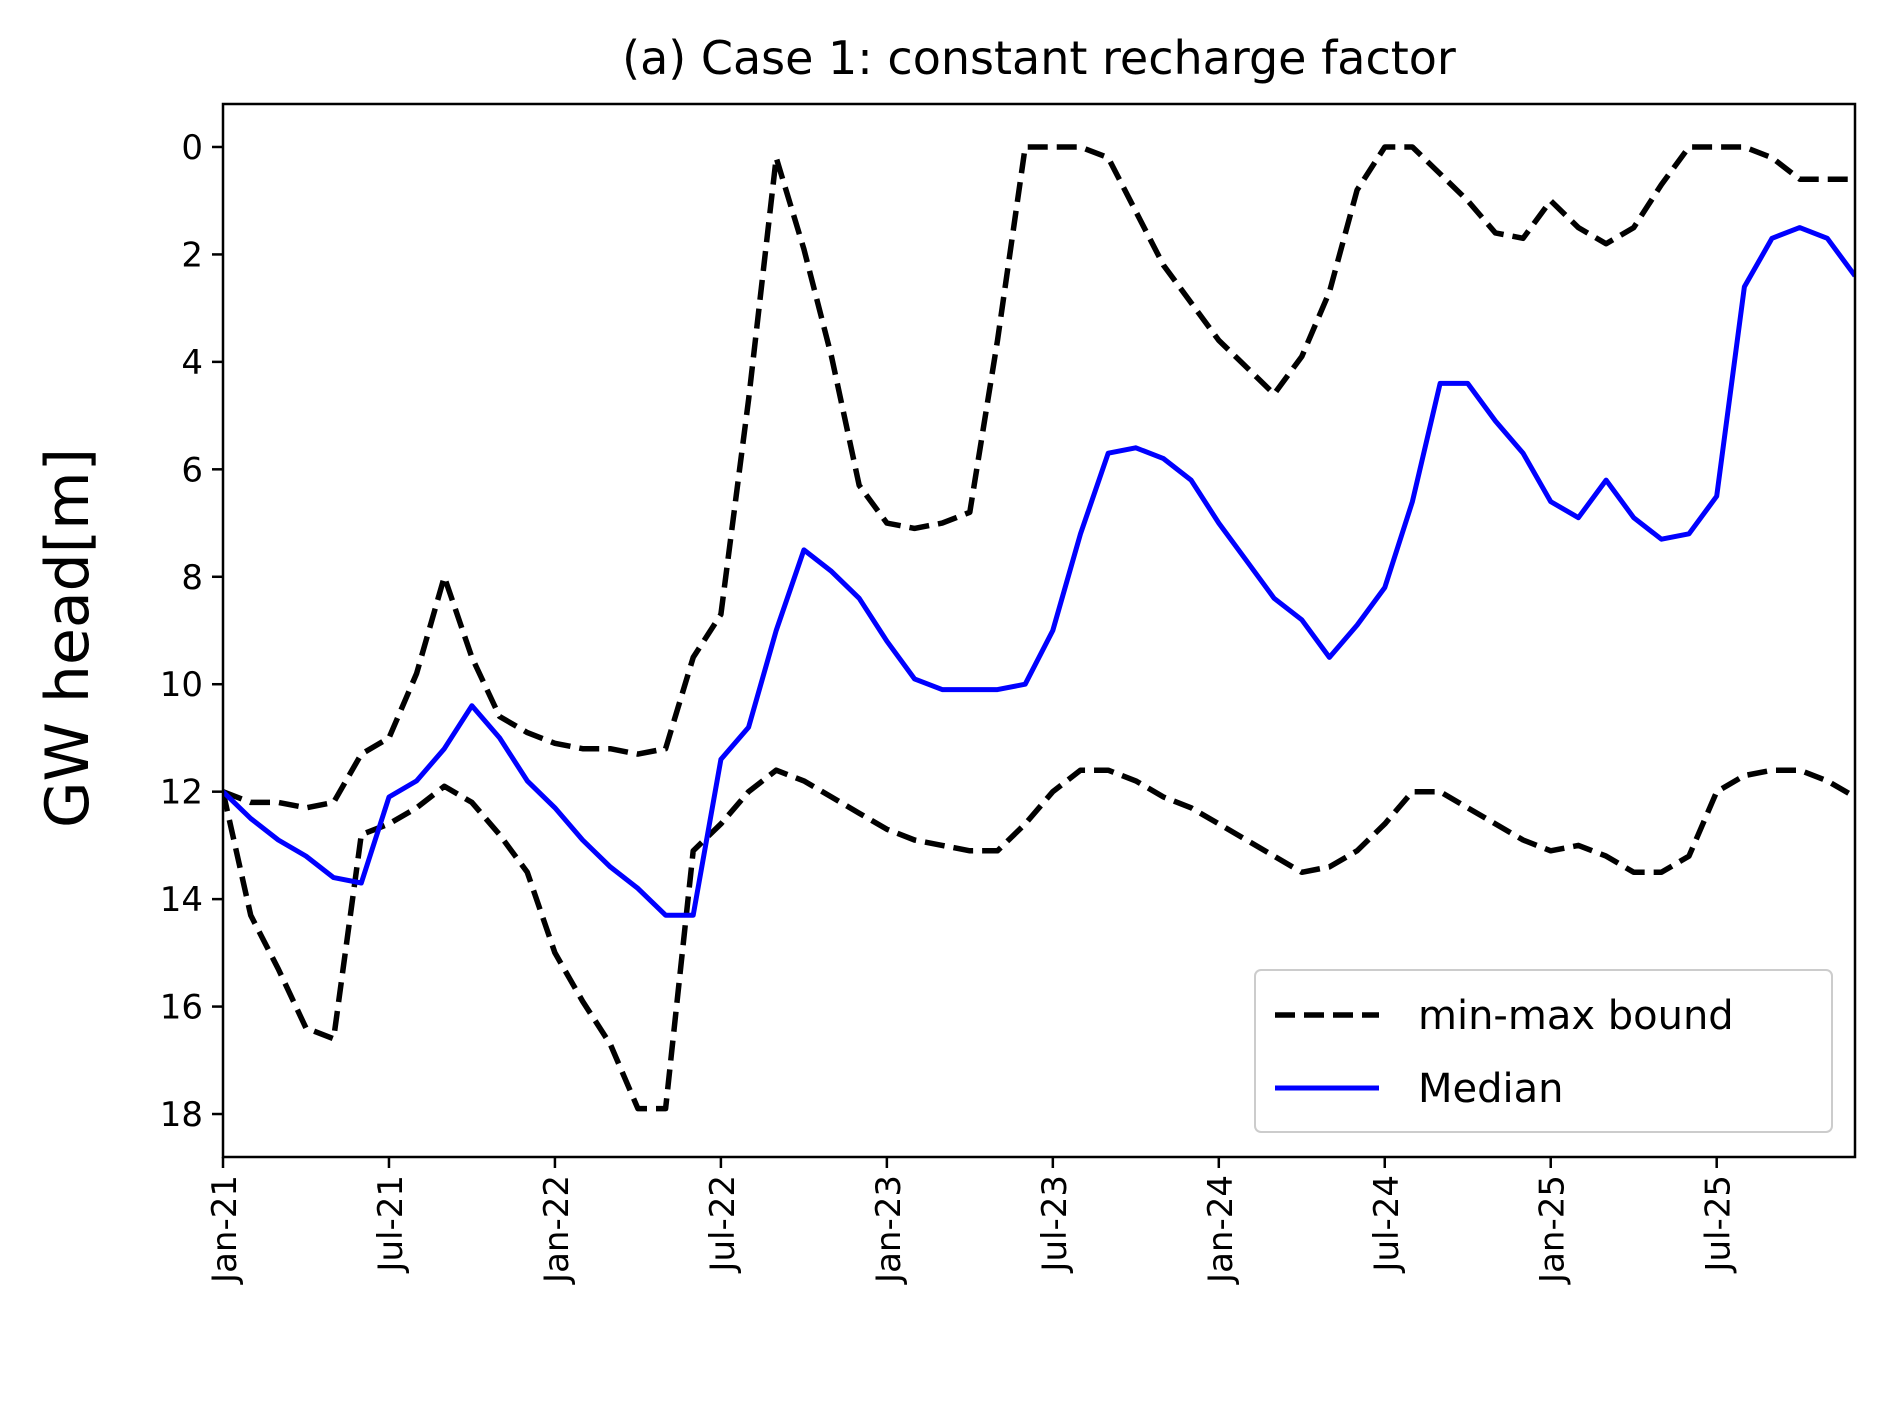 The image size is (1880, 1409). I want to click on y-tick-label: 6, so click(192, 470).